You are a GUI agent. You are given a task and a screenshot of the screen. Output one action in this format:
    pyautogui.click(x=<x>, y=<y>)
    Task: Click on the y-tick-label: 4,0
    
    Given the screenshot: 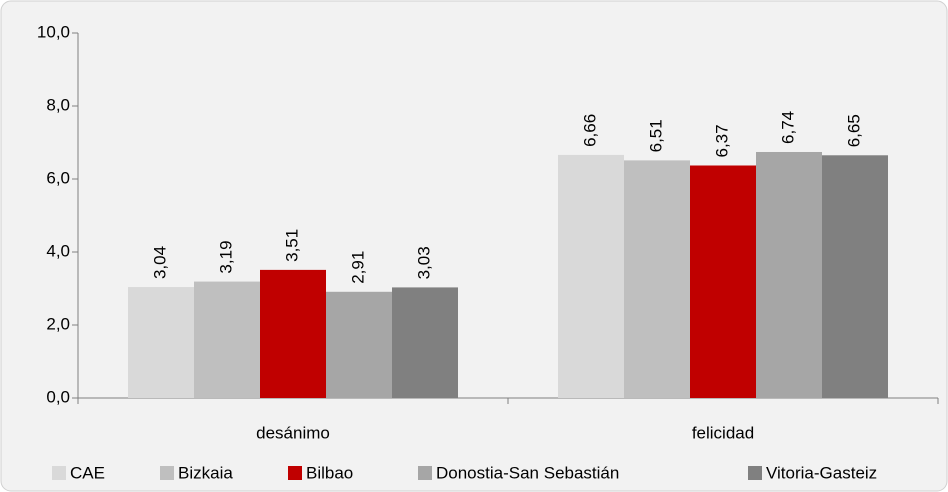 What is the action you would take?
    pyautogui.click(x=58, y=250)
    